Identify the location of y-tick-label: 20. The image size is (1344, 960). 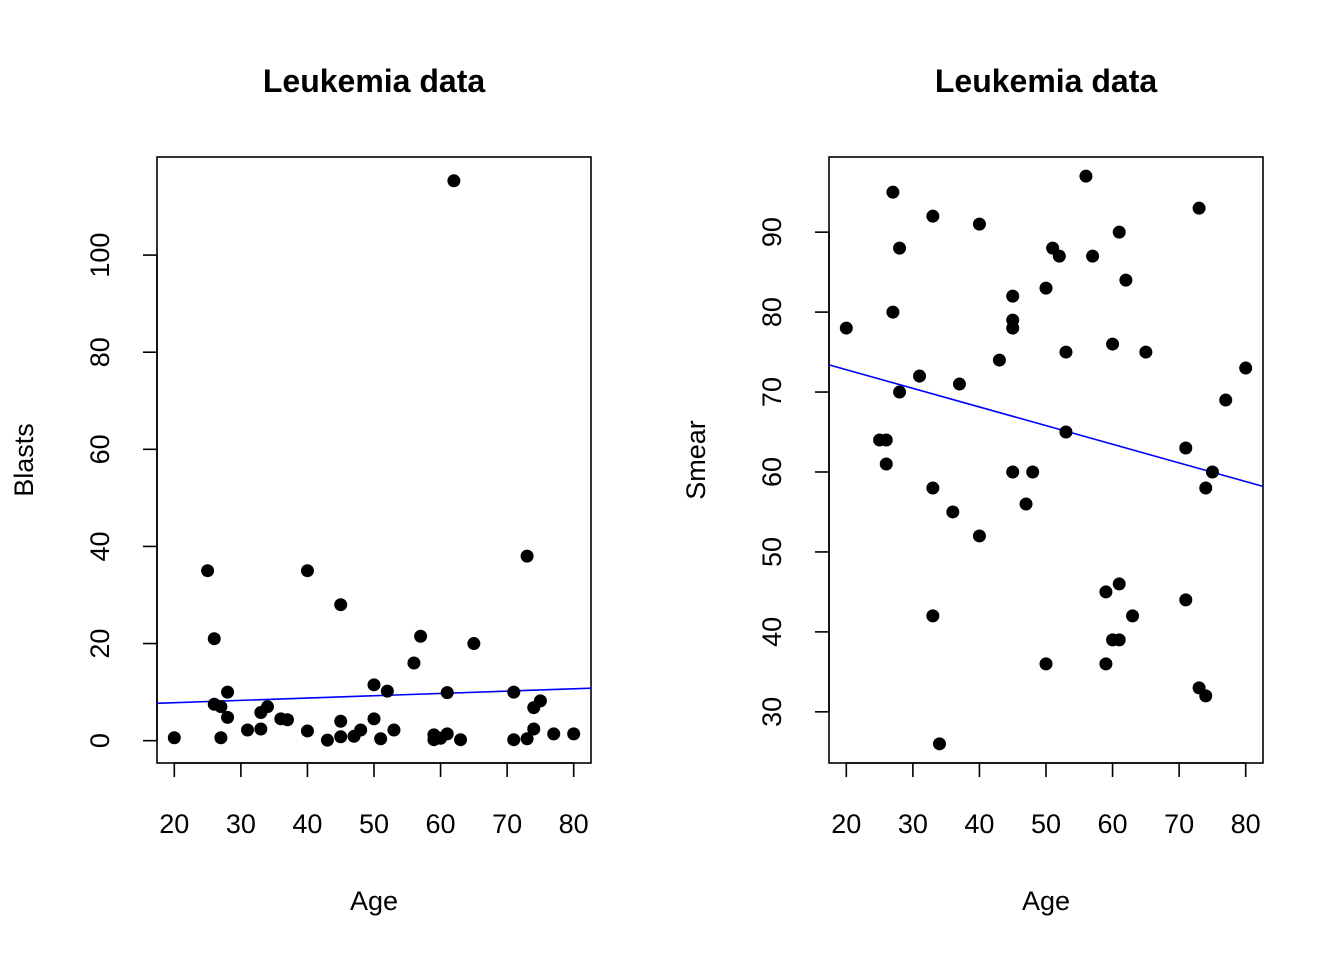
(100, 644).